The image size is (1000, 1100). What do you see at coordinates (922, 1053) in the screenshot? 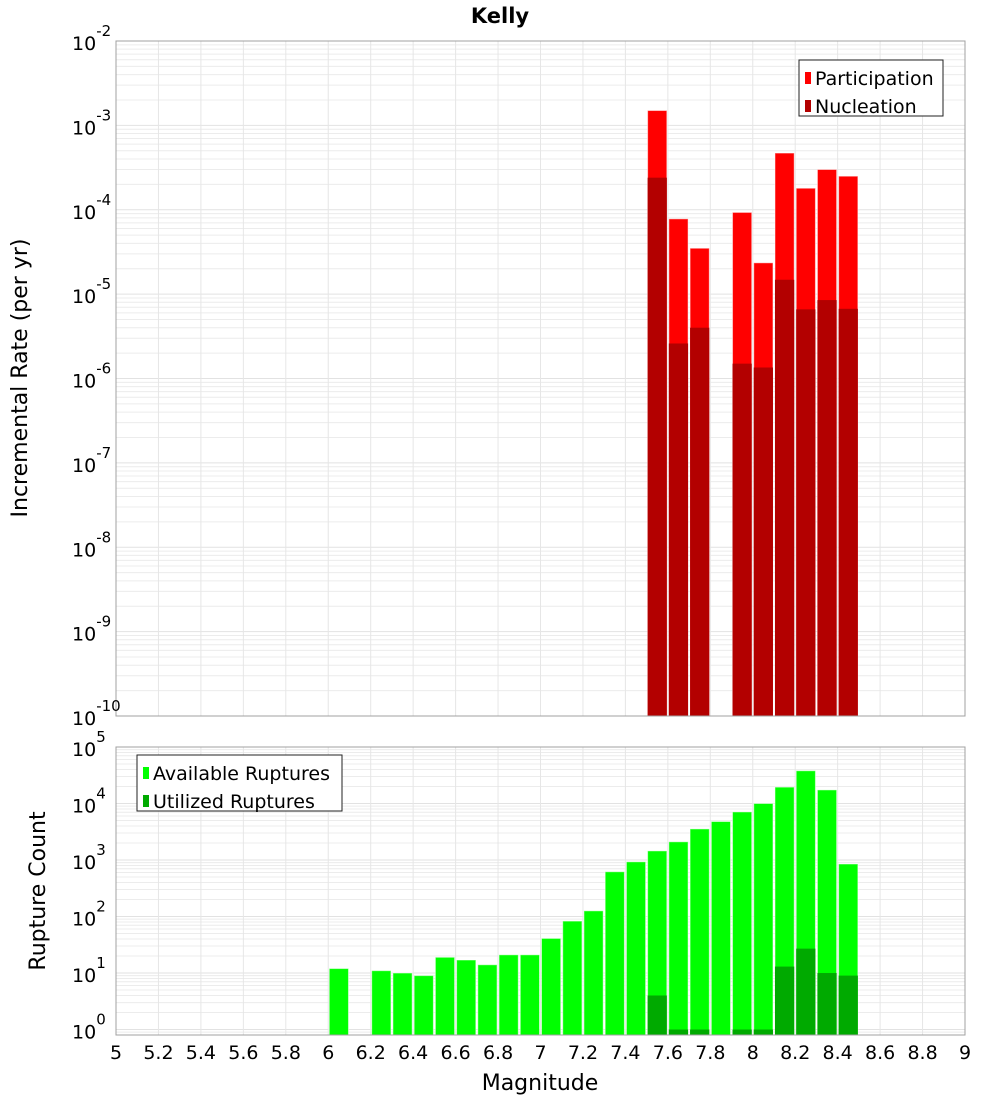
I see `x-tick-label: 8.8` at bounding box center [922, 1053].